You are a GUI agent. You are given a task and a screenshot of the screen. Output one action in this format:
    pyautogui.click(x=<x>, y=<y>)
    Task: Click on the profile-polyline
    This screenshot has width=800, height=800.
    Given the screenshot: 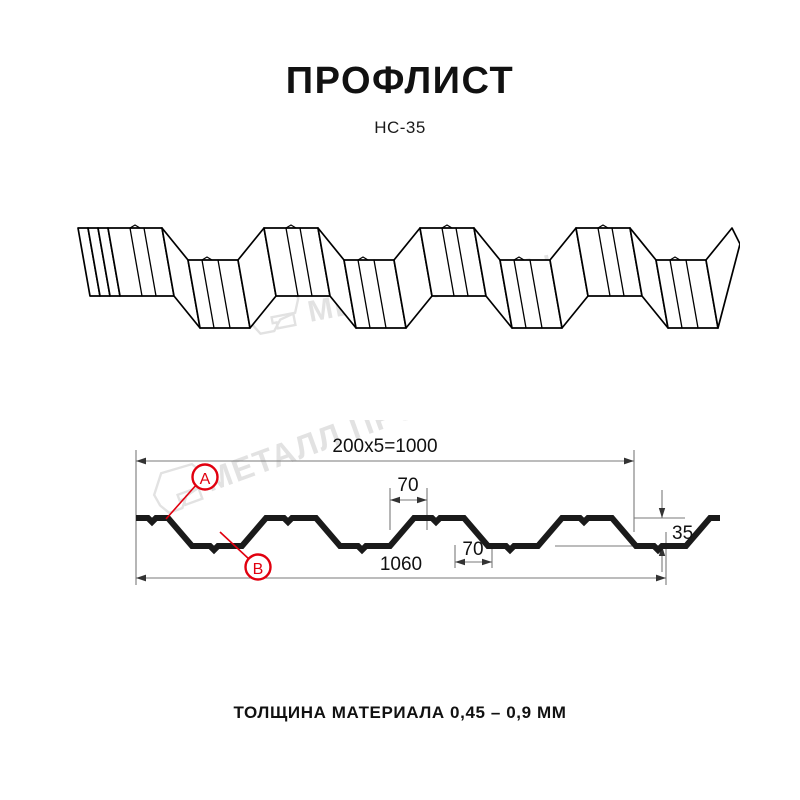 What is the action you would take?
    pyautogui.click(x=428, y=535)
    